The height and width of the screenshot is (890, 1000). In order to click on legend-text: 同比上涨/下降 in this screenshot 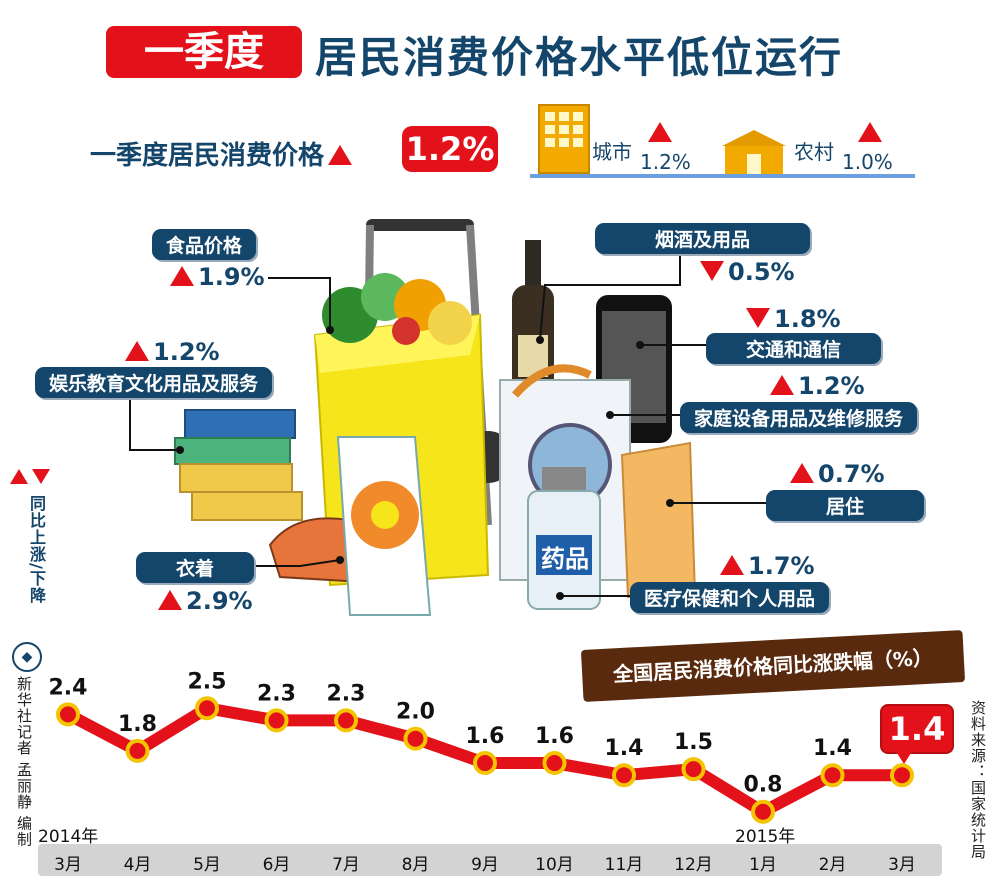, I will do `click(36, 549)`.